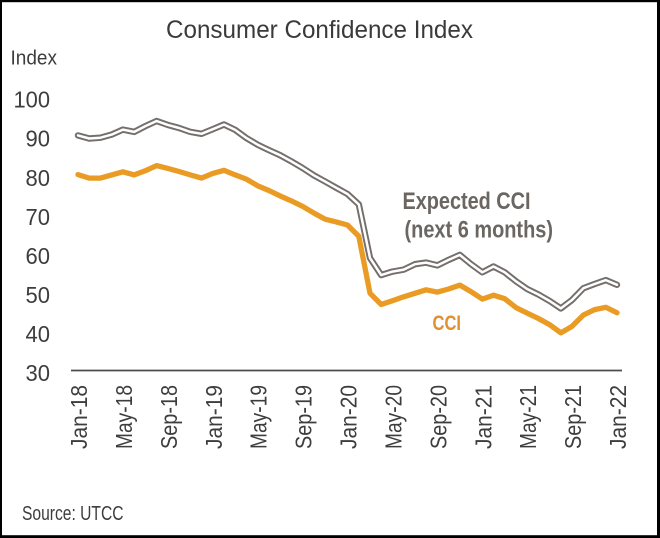  What do you see at coordinates (38, 139) in the screenshot?
I see `svg-text: 90` at bounding box center [38, 139].